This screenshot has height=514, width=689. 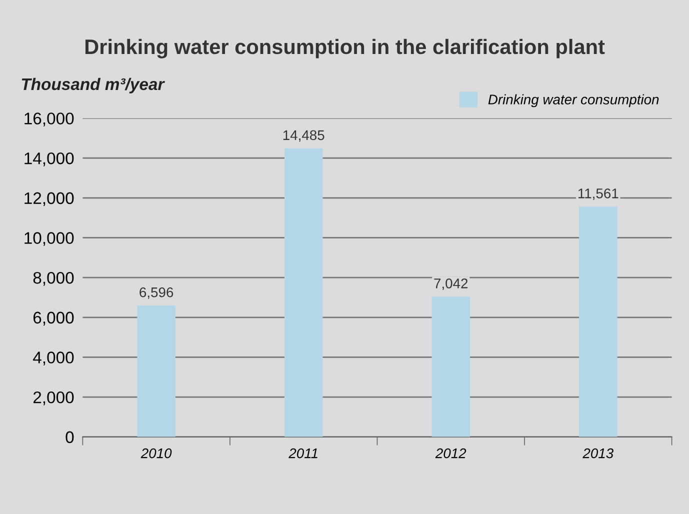 What do you see at coordinates (598, 194) in the screenshot?
I see `data-label: 11,561` at bounding box center [598, 194].